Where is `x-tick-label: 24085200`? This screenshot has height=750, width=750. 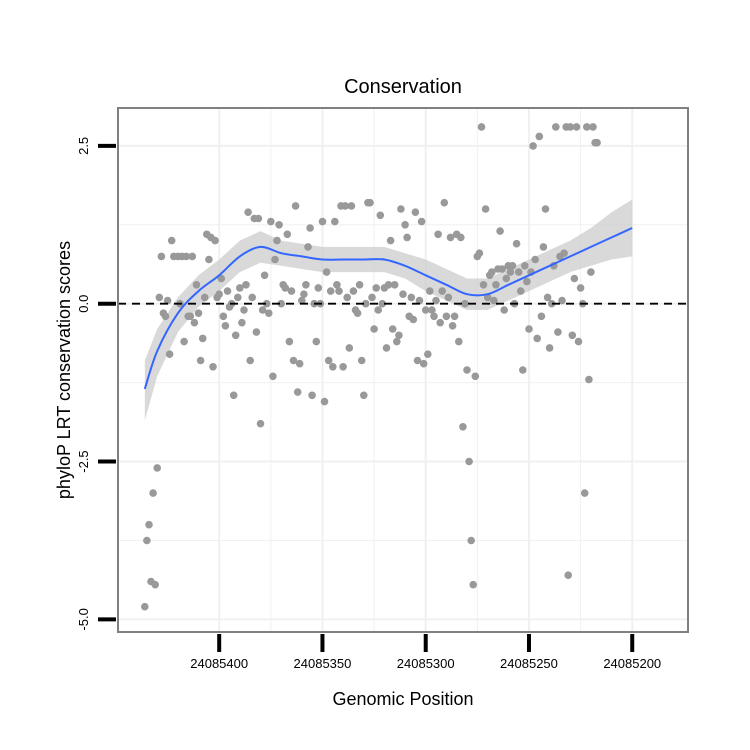
x-tick-label: 24085200 is located at coordinates (632, 663).